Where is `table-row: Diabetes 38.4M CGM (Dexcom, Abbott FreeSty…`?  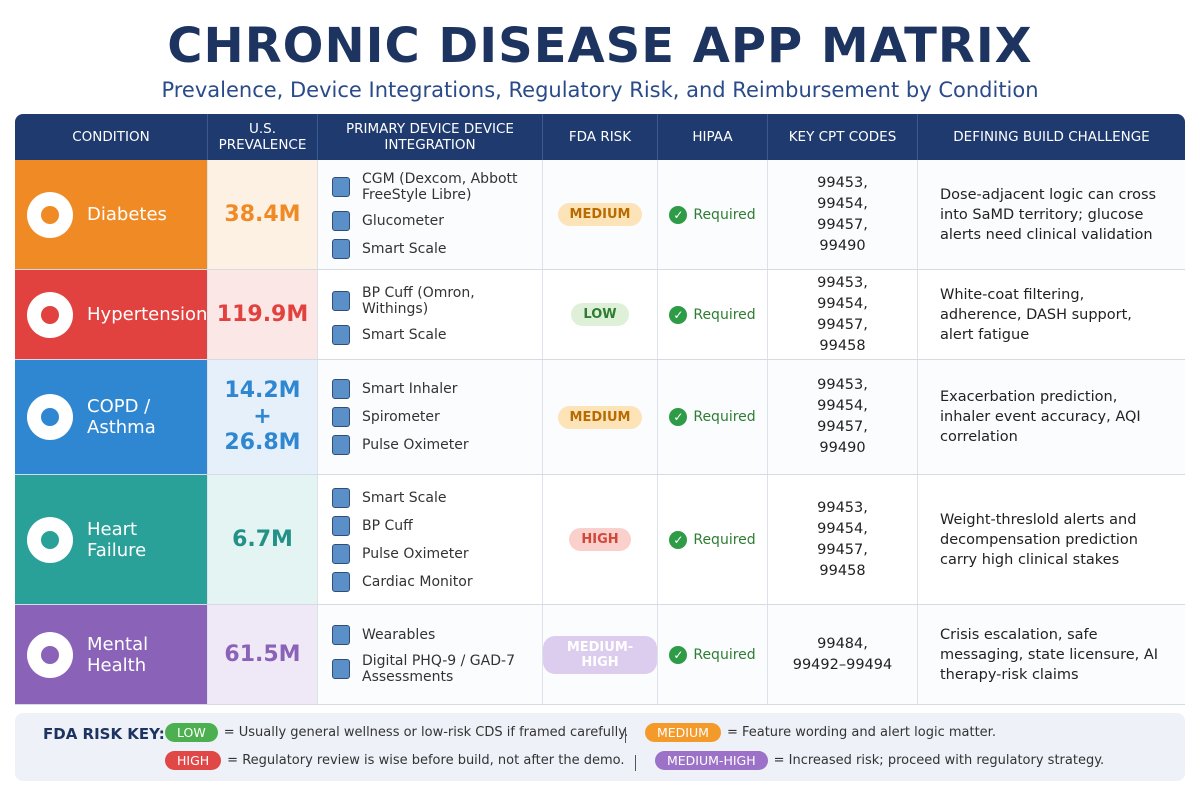 table-row: Diabetes 38.4M CGM (Dexcom, Abbott FreeSty… is located at coordinates (600, 215).